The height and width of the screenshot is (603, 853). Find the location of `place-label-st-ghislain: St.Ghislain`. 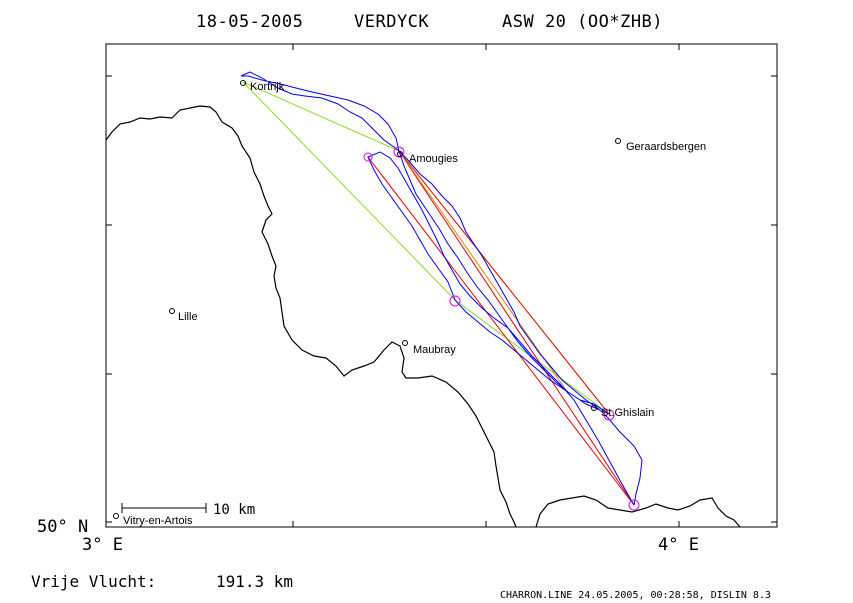

place-label-st-ghislain: St.Ghislain is located at coordinates (627, 413).